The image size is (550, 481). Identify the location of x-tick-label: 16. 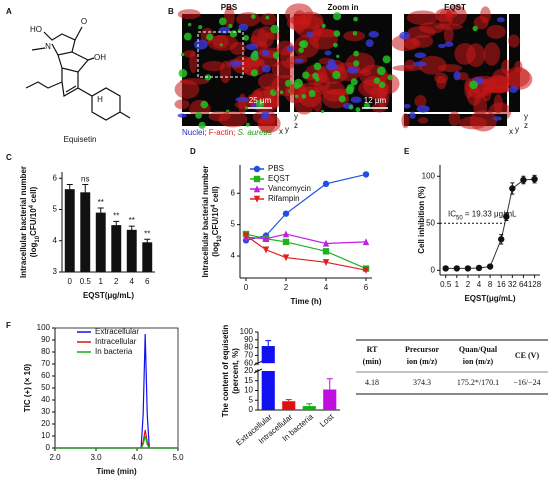
(501, 284).